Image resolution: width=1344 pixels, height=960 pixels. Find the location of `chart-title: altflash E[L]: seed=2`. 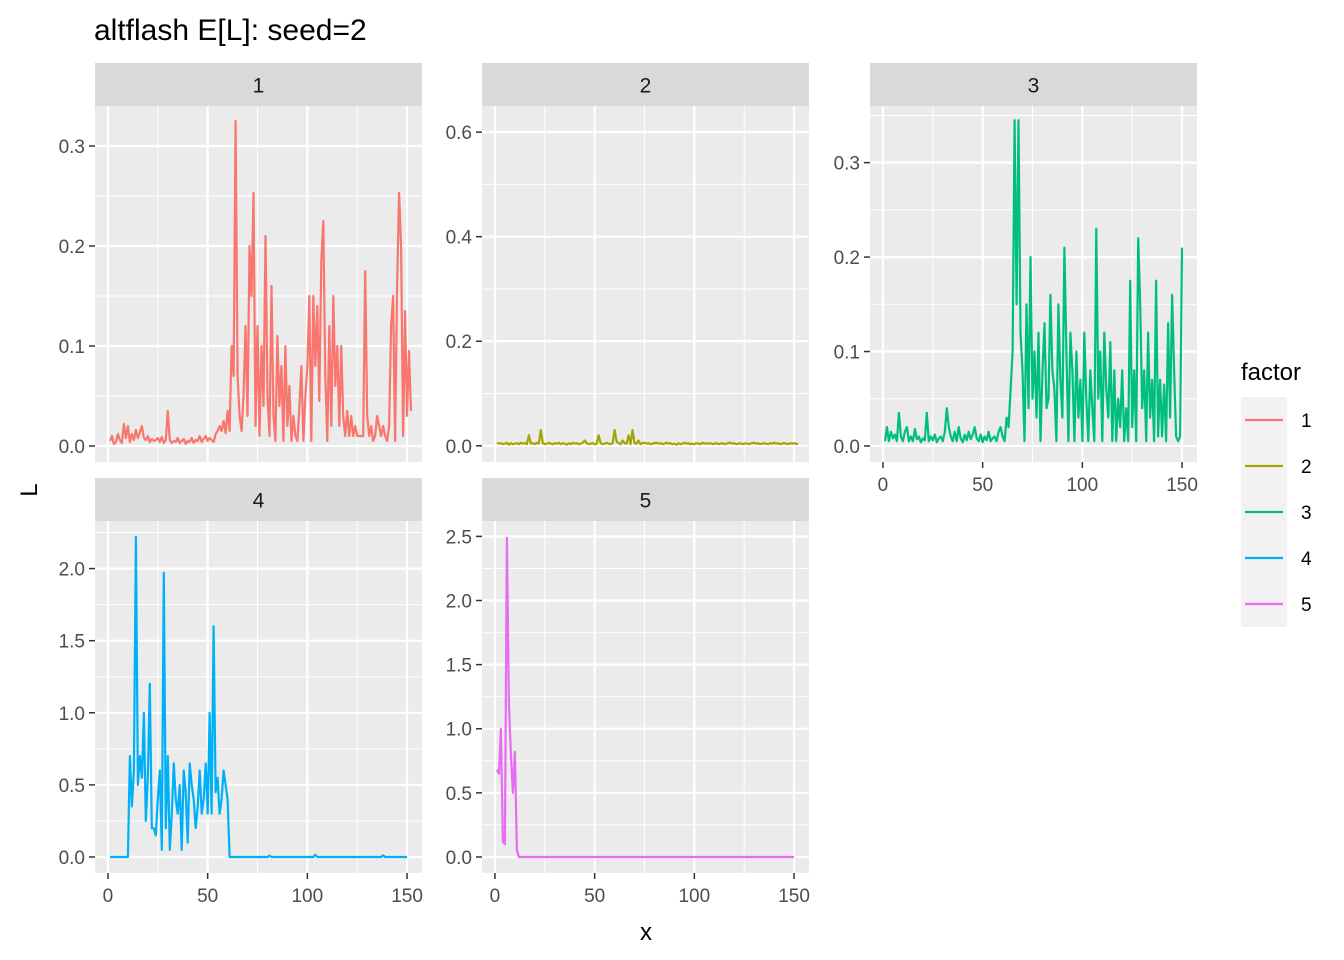

chart-title: altflash E[L]: seed=2 is located at coordinates (230, 30).